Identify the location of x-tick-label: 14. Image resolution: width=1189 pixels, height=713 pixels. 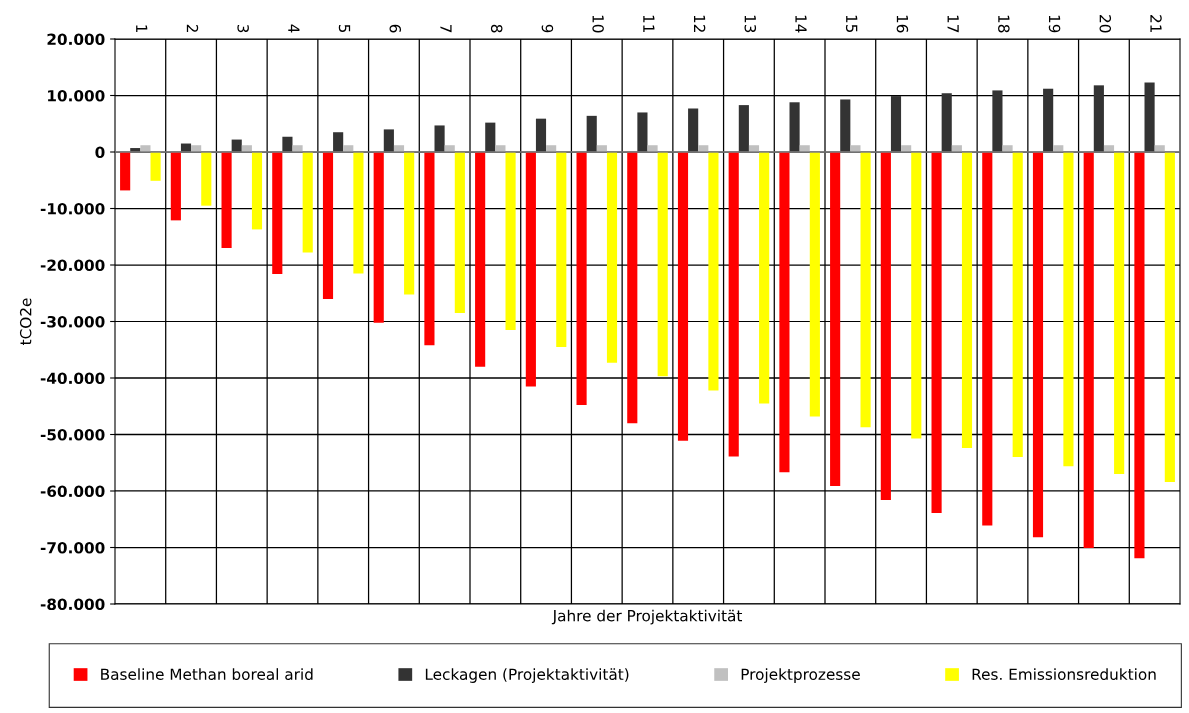
(801, 24).